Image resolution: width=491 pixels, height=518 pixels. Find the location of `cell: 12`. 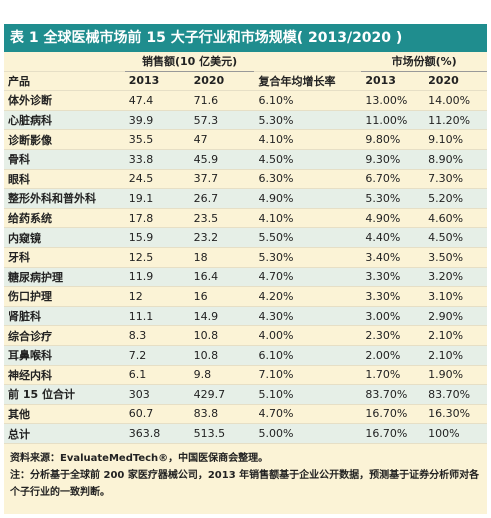

cell: 12 is located at coordinates (157, 296).